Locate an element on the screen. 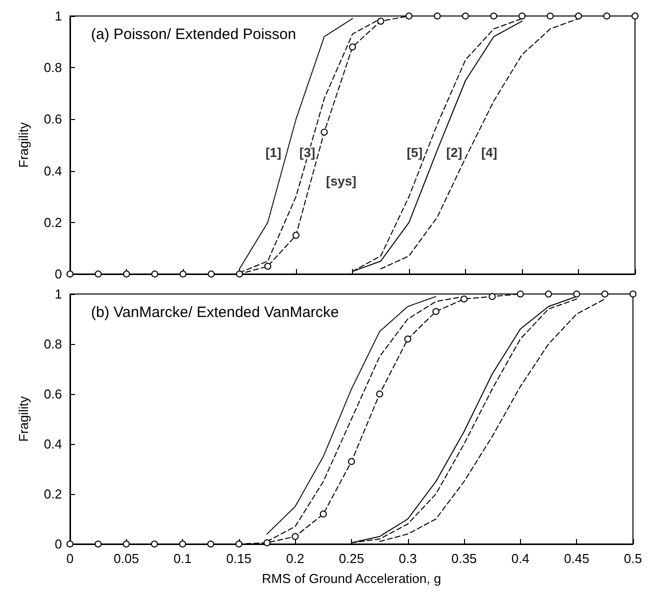 The width and height of the screenshot is (653, 604). x-tick-label: 0.15 is located at coordinates (239, 558).